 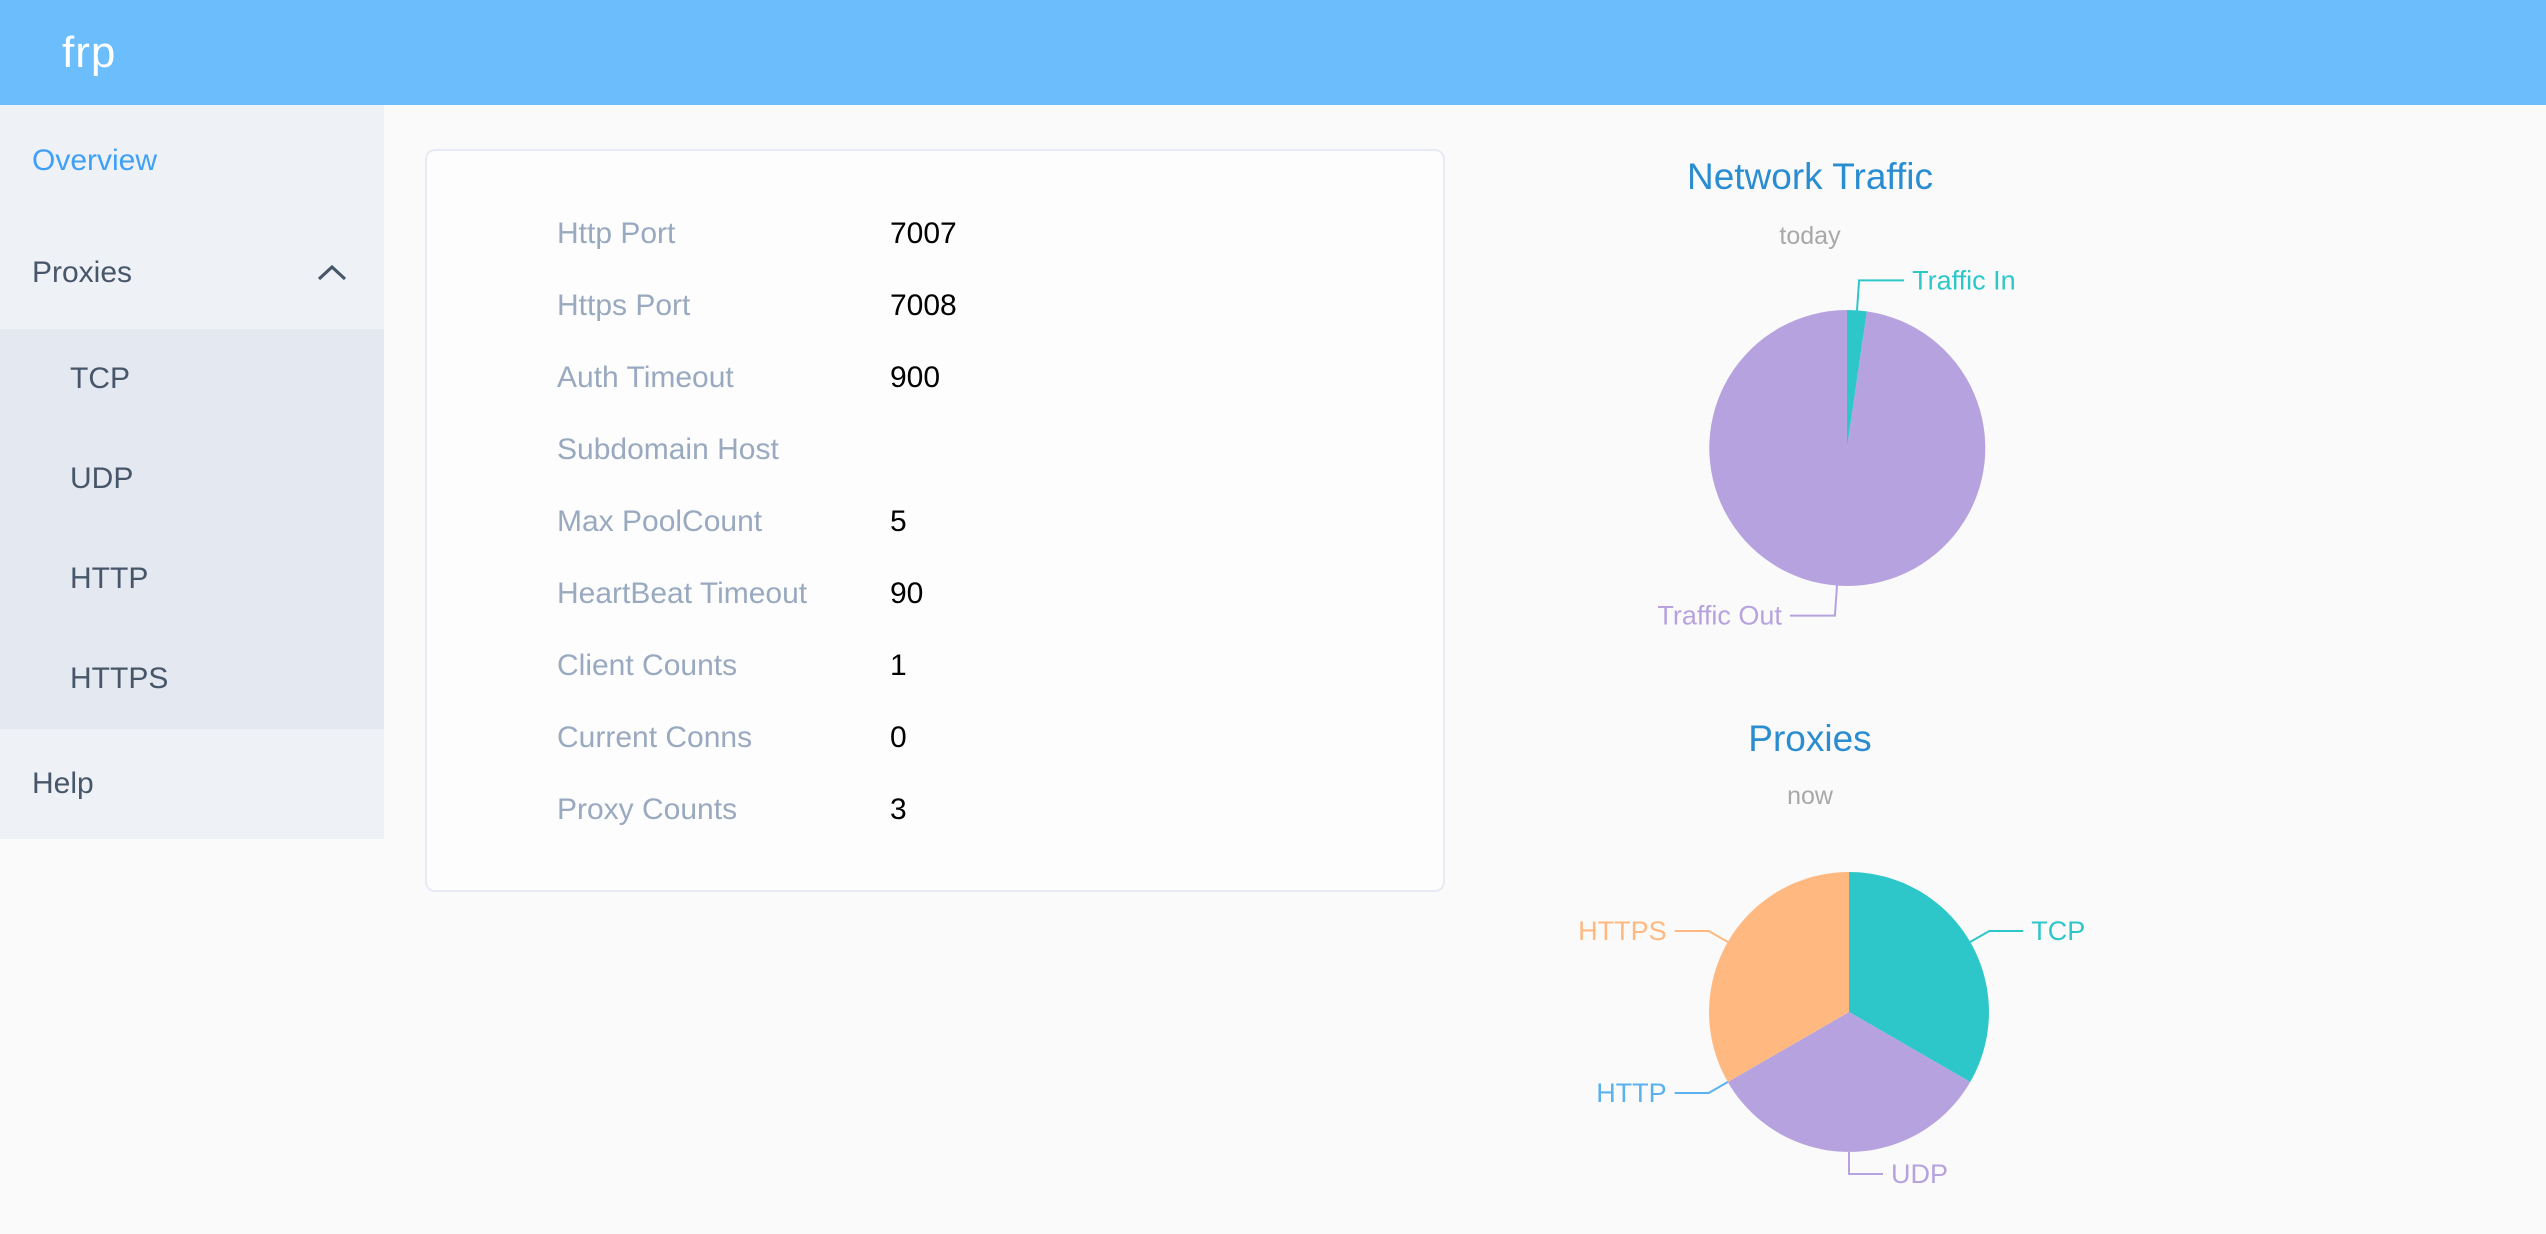 I want to click on proxies-chart-title: Proxies, so click(x=1810, y=738).